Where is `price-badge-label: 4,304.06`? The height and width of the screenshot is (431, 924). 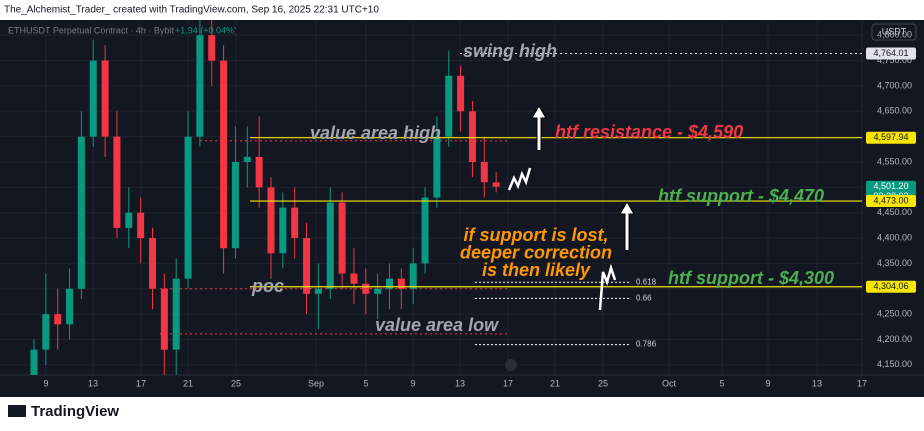 price-badge-label: 4,304.06 is located at coordinates (890, 286).